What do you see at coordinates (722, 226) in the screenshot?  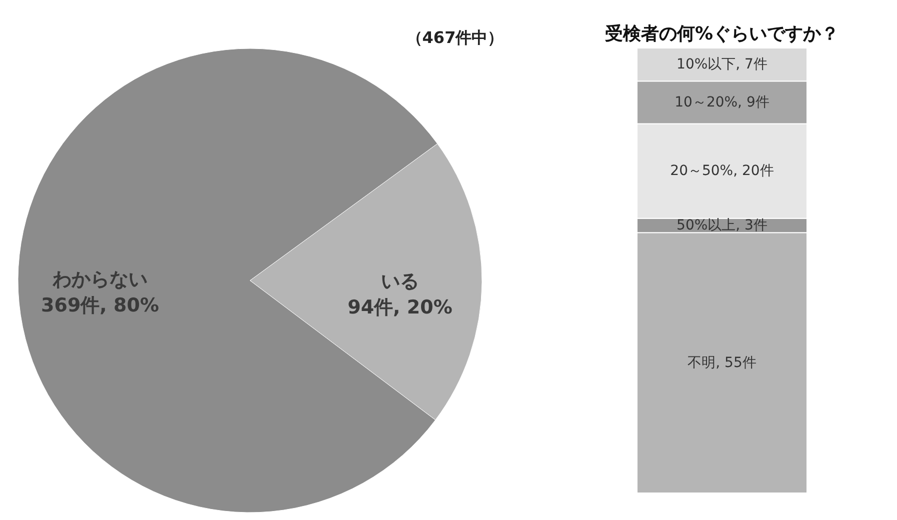 I see `data-label: 50%以上, 3件` at bounding box center [722, 226].